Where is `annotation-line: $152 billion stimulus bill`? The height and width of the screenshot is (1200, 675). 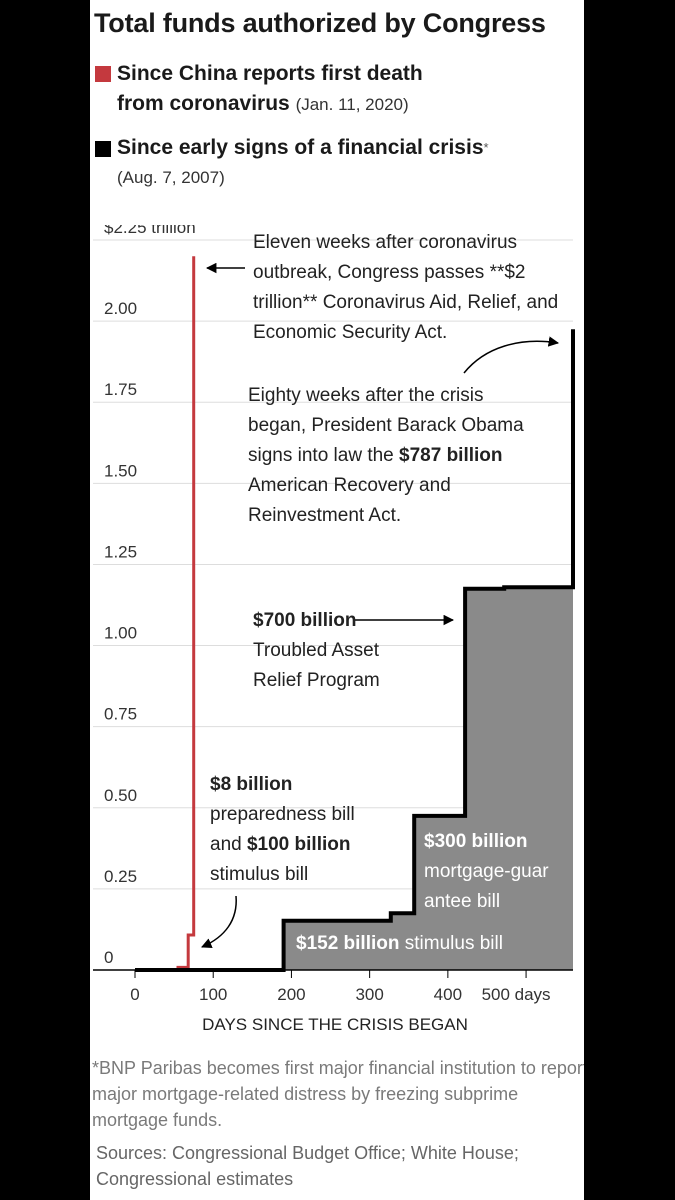
annotation-line: $152 billion stimulus bill is located at coordinates (399, 943).